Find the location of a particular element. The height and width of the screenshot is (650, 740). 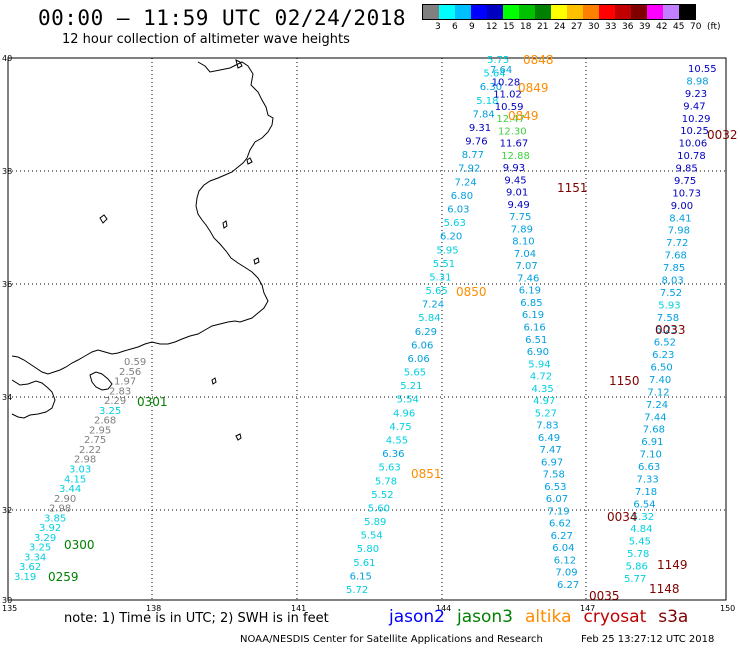

legend-tick: 24 is located at coordinates (560, 27).